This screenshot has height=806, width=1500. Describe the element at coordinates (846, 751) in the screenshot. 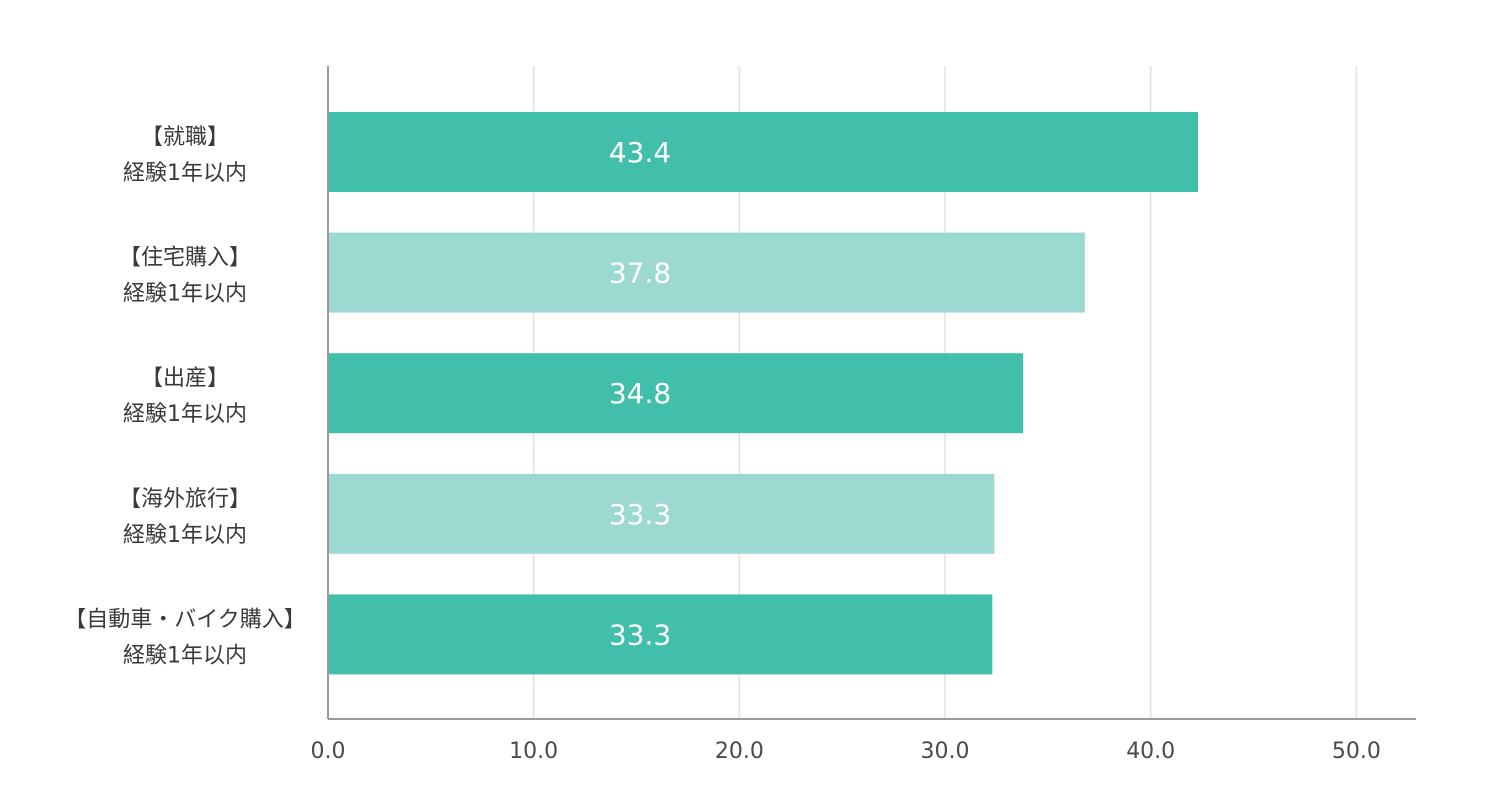

I see `x-tick-labels: 0.0 10.0 20.0 30.0 40.0 50.0` at that location.